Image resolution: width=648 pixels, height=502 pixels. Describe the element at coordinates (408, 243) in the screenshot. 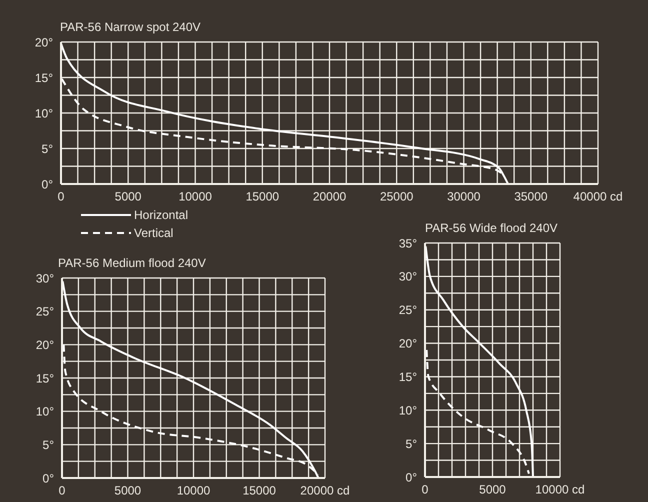

I see `y-tick-label: 35°` at that location.